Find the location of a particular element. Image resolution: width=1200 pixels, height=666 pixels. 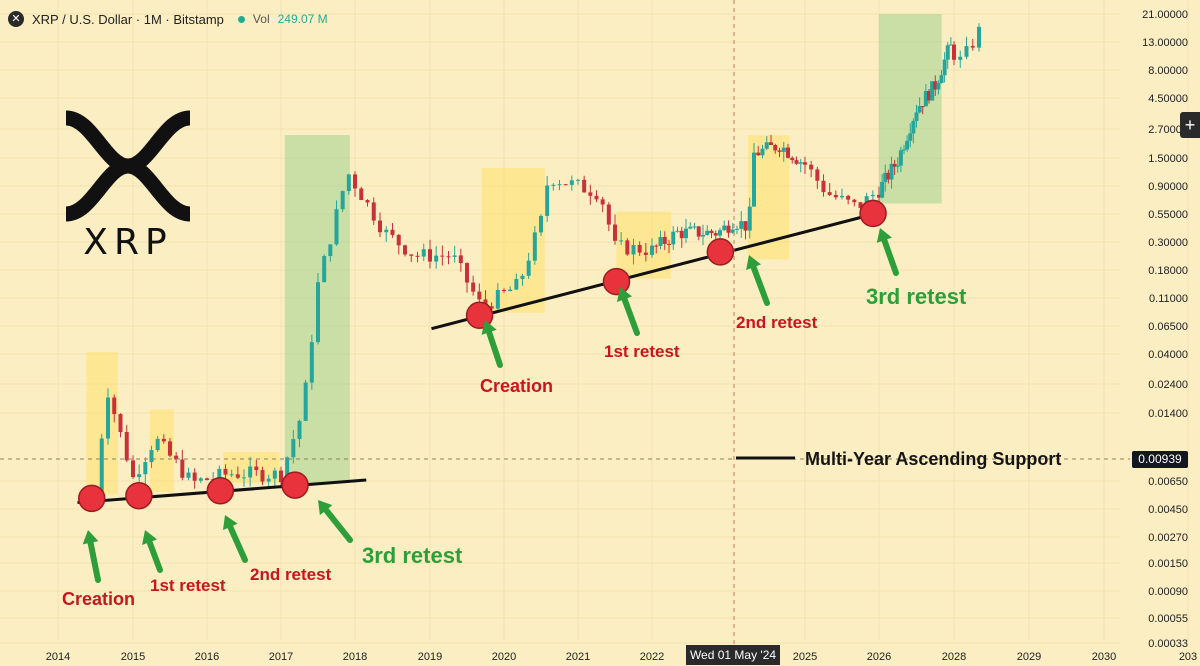

x-tick-1: 2015 is located at coordinates (133, 657).